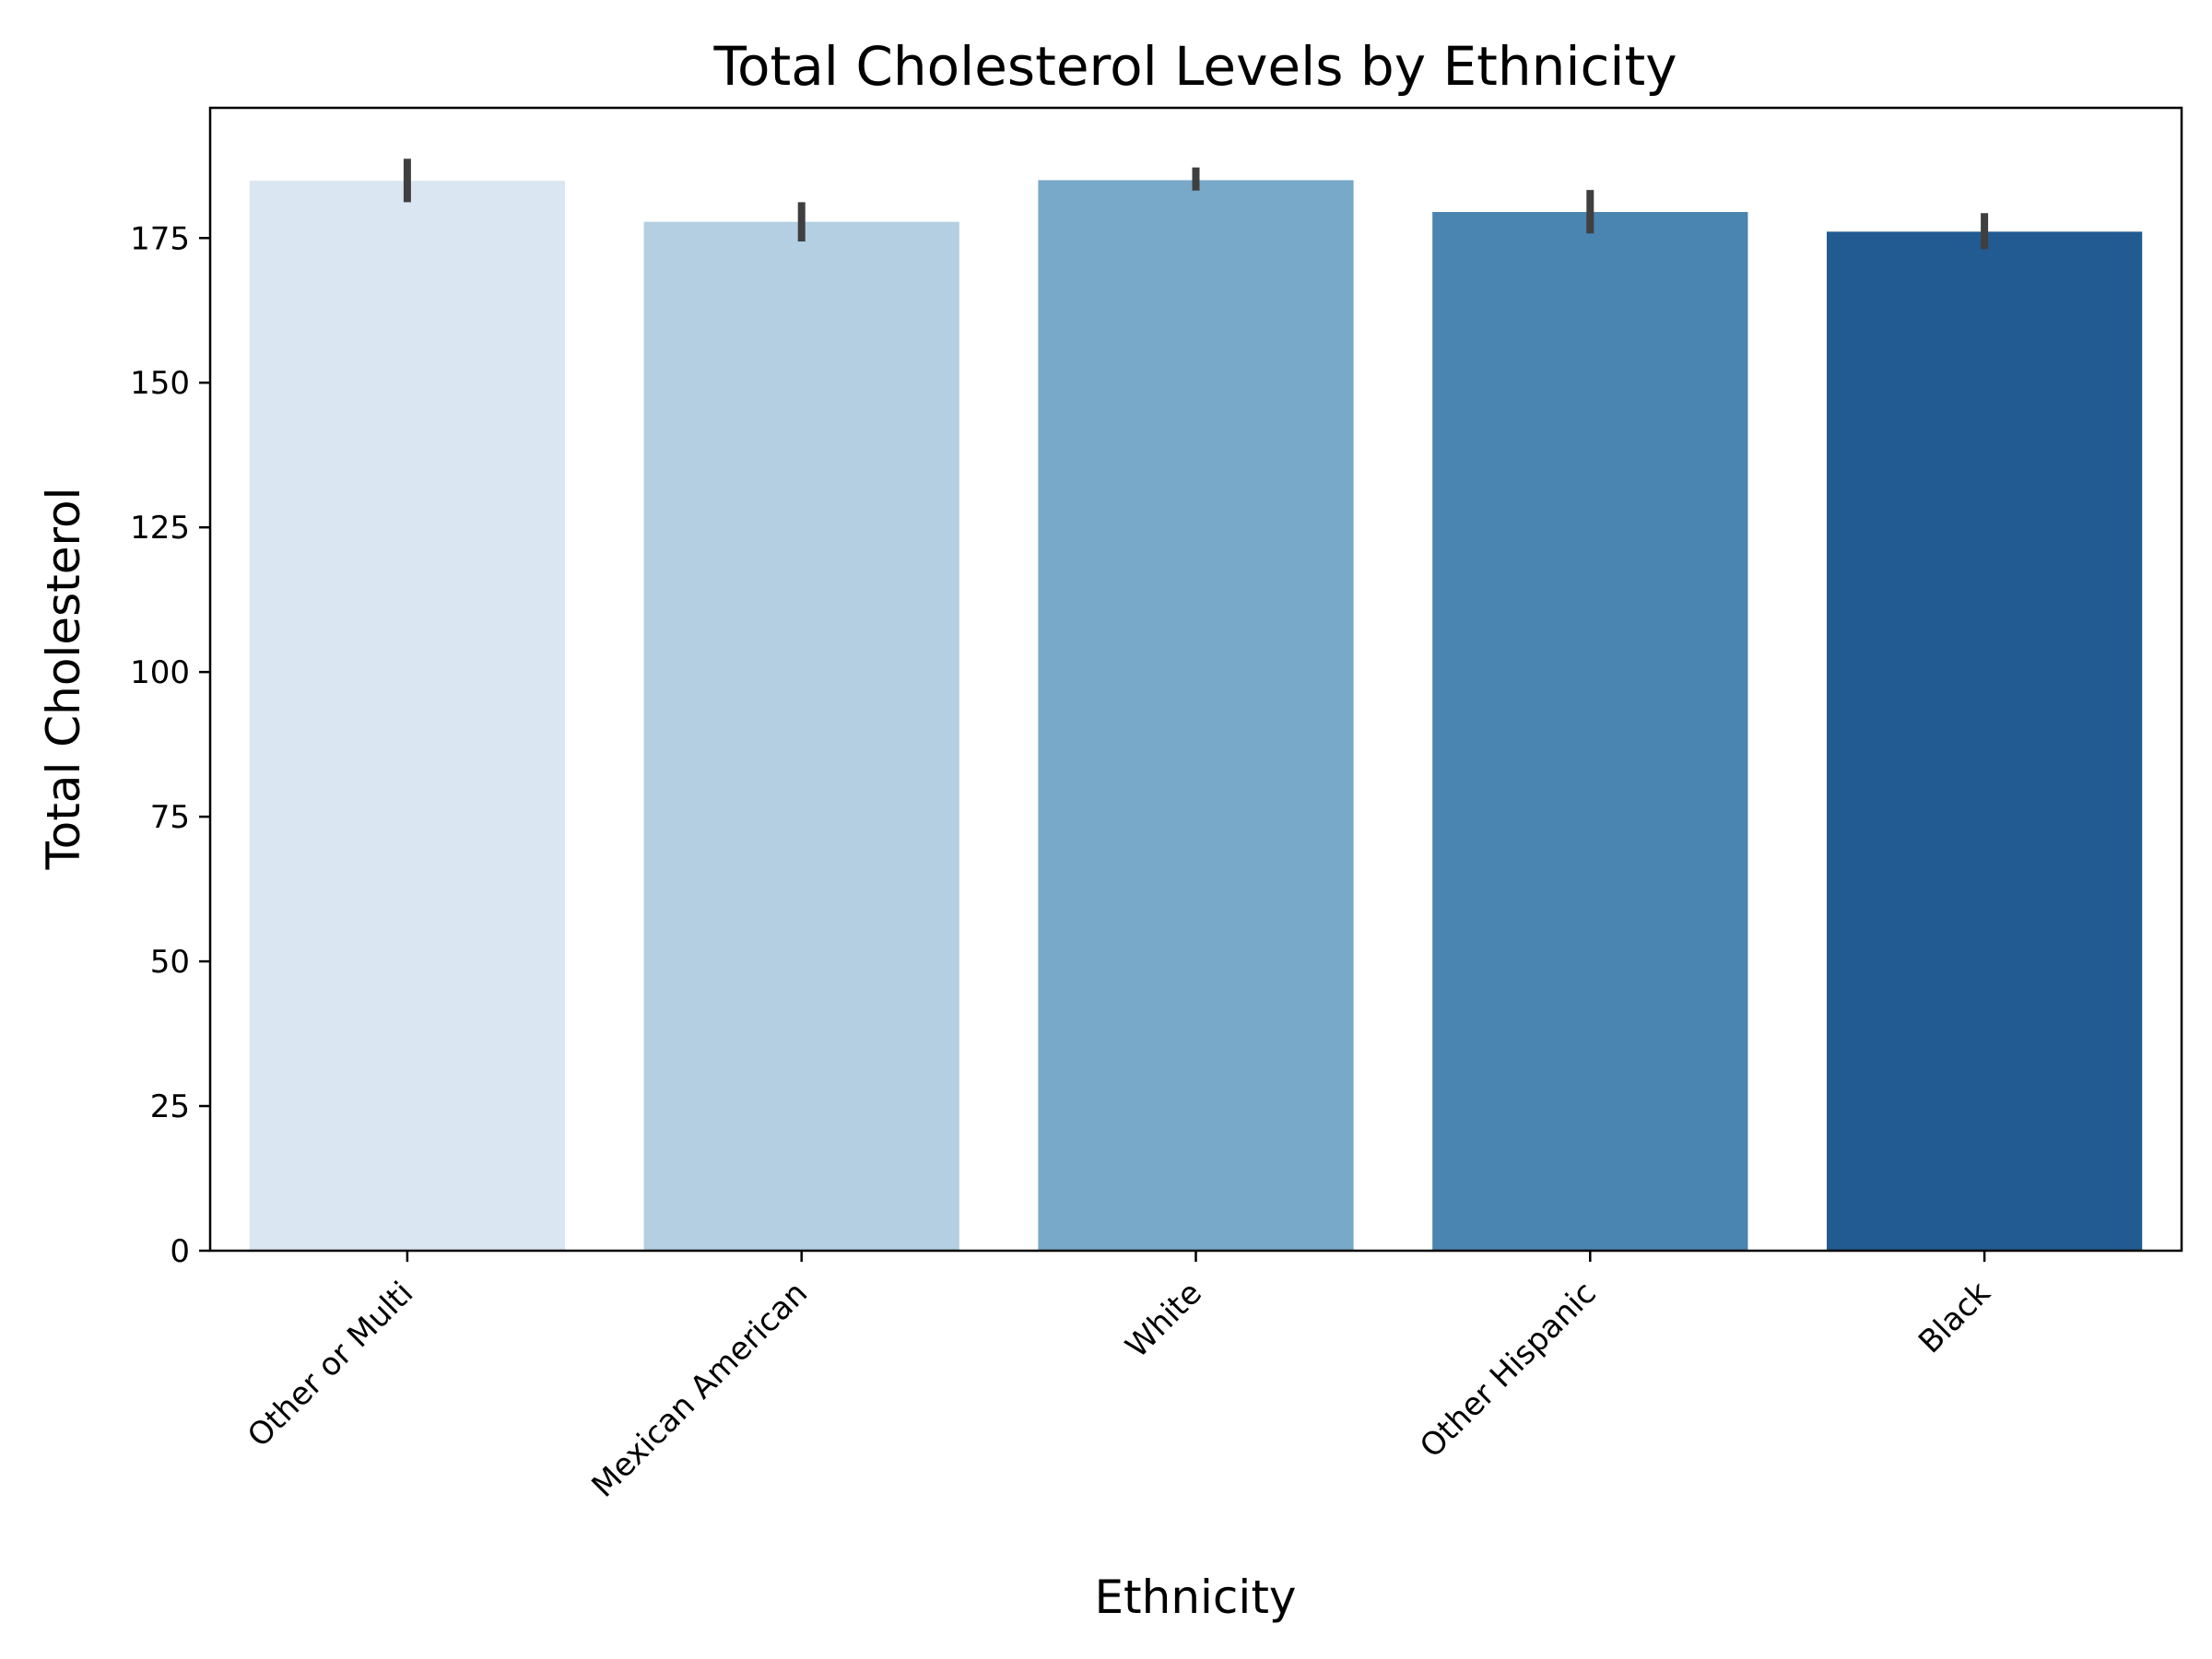  I want to click on y-tick-label: 25, so click(170, 1106).